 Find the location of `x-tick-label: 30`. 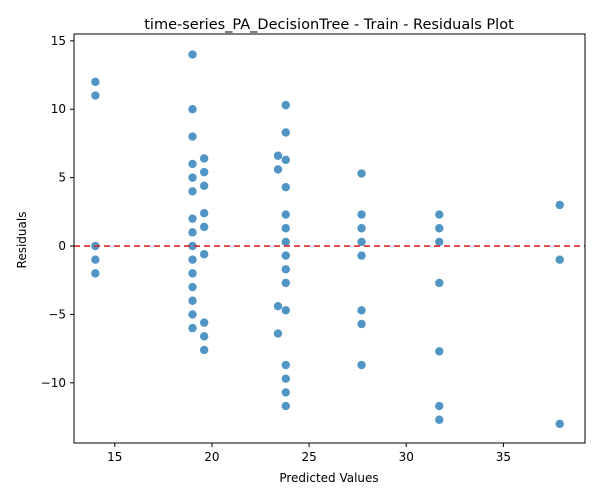

x-tick-label: 30 is located at coordinates (406, 457).